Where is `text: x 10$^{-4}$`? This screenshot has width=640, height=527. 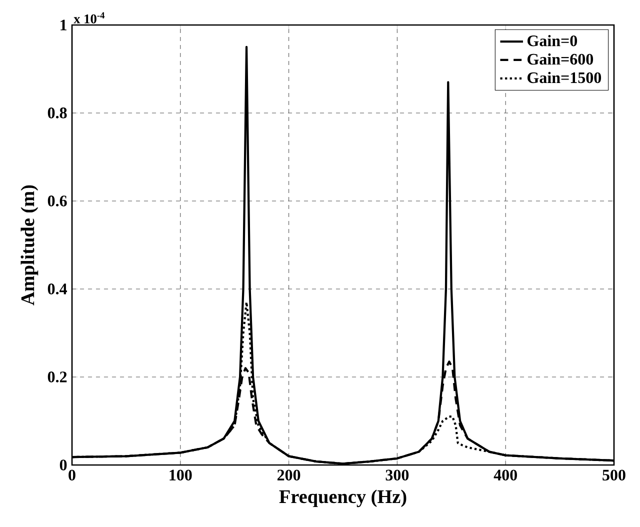
text: x 10$^{-4}$ is located at coordinates (89, 18).